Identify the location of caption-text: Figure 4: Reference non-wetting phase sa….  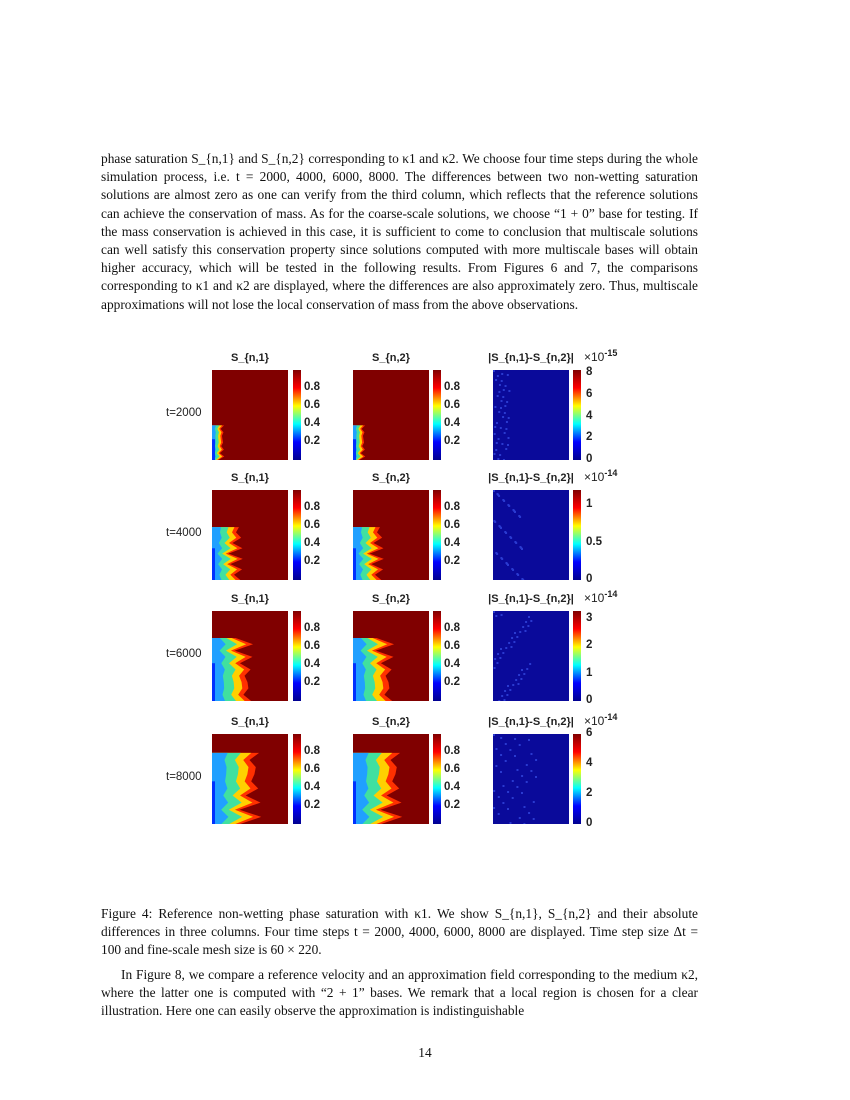
(399, 932).